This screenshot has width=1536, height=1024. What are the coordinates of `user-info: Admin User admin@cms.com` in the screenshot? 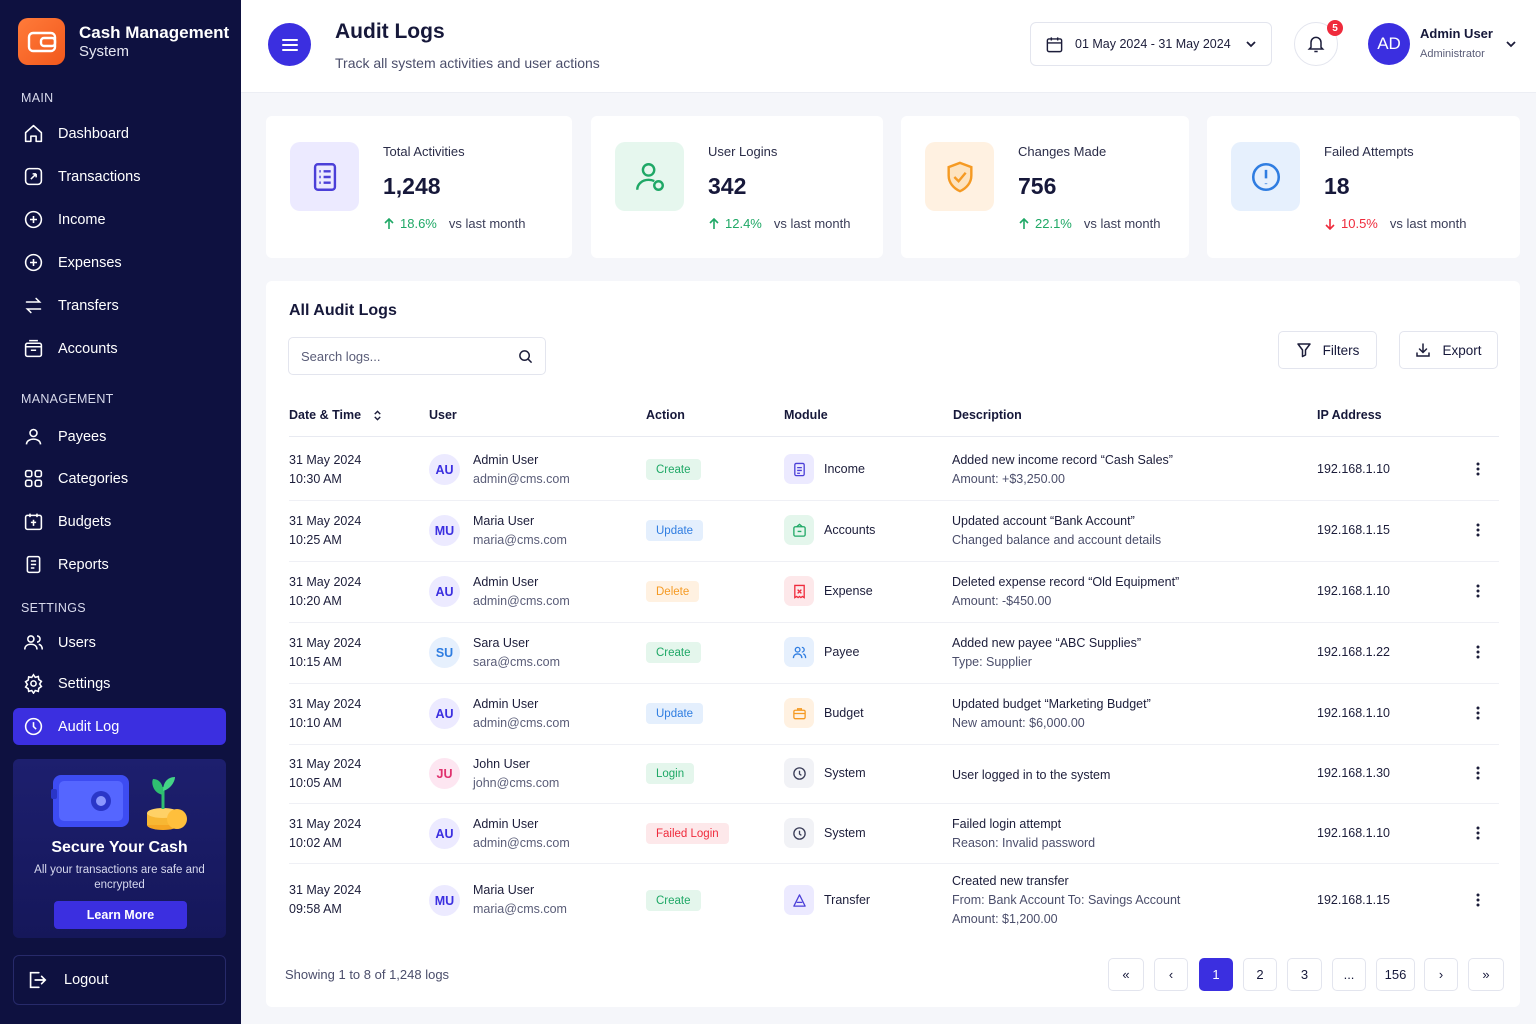 It's located at (521, 834).